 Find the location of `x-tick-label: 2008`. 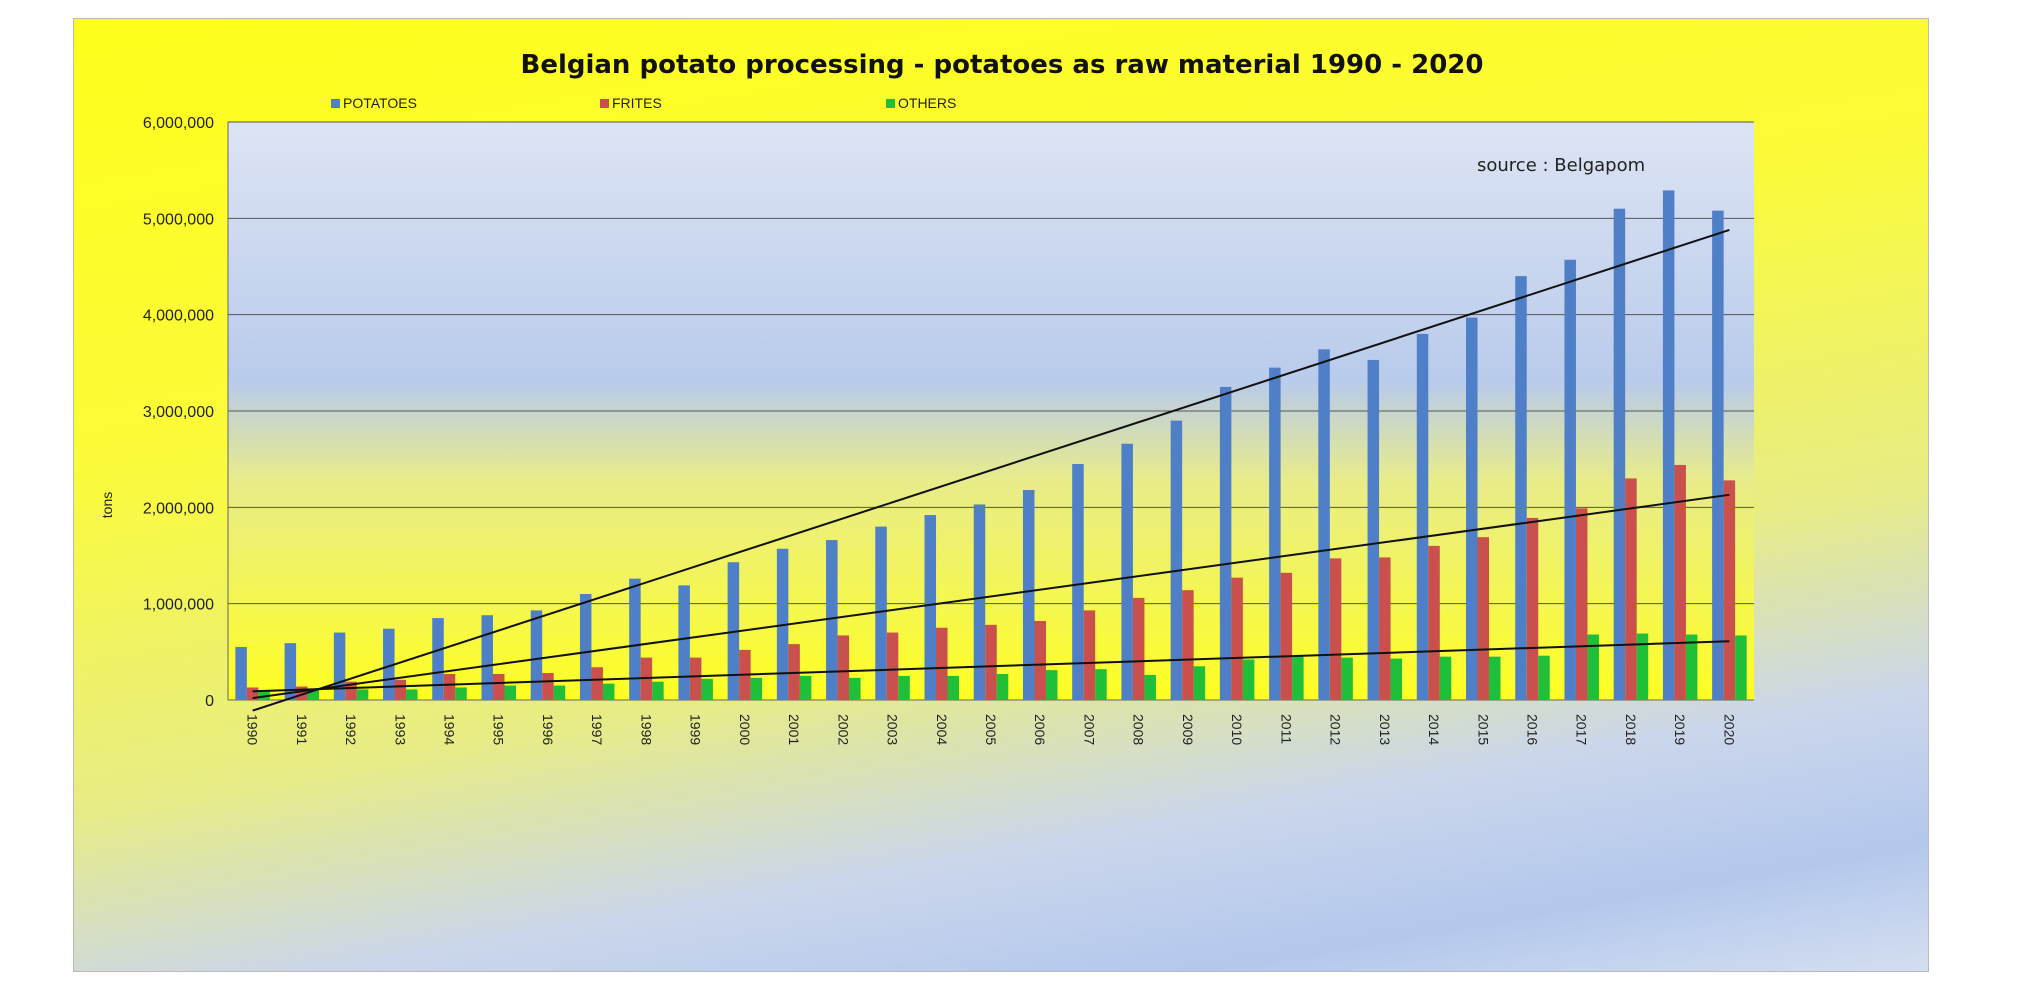

x-tick-label: 2008 is located at coordinates (1139, 729).